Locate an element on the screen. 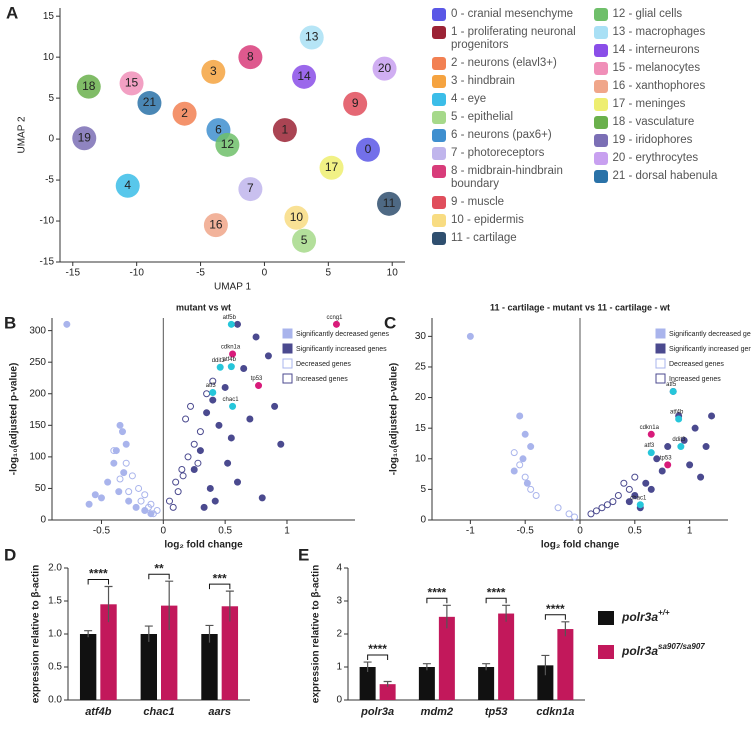 Image resolution: width=751 pixels, height=746 pixels. y-axis-label: expression relative to β-actin is located at coordinates (316, 634).